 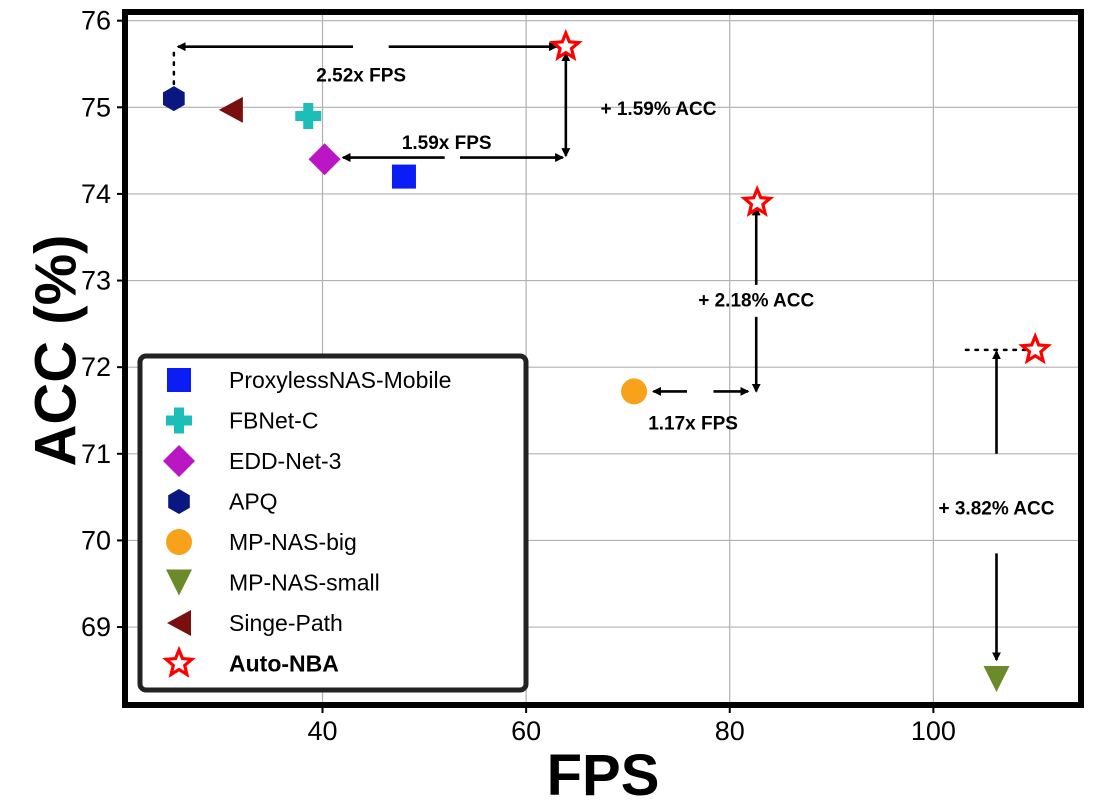 I want to click on y-tick-label: 69, so click(x=96, y=627).